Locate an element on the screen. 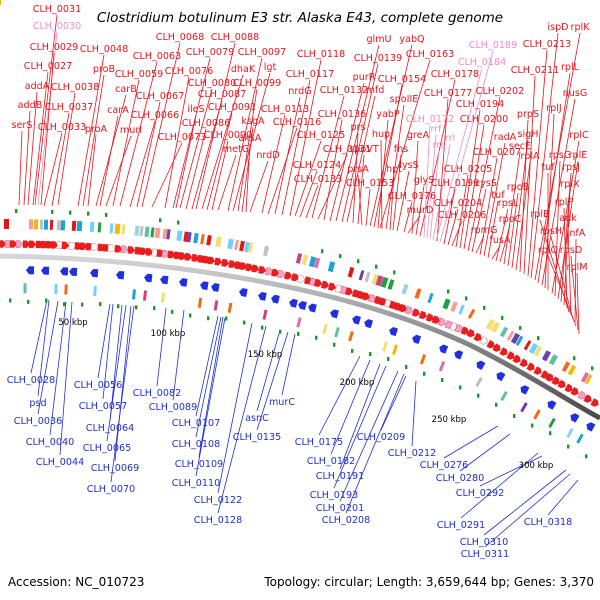 This screenshot has height=600, width=600. kbp-label: 50 kbp is located at coordinates (72, 323).